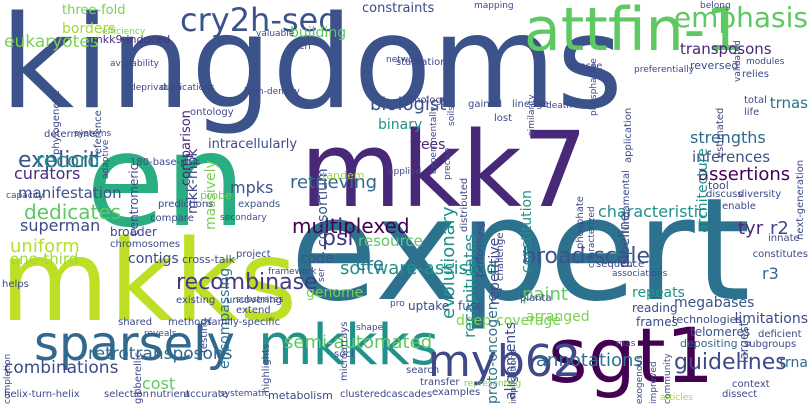  Describe the element at coordinates (428, 145) in the screenshot. I see `word: trees` at that location.